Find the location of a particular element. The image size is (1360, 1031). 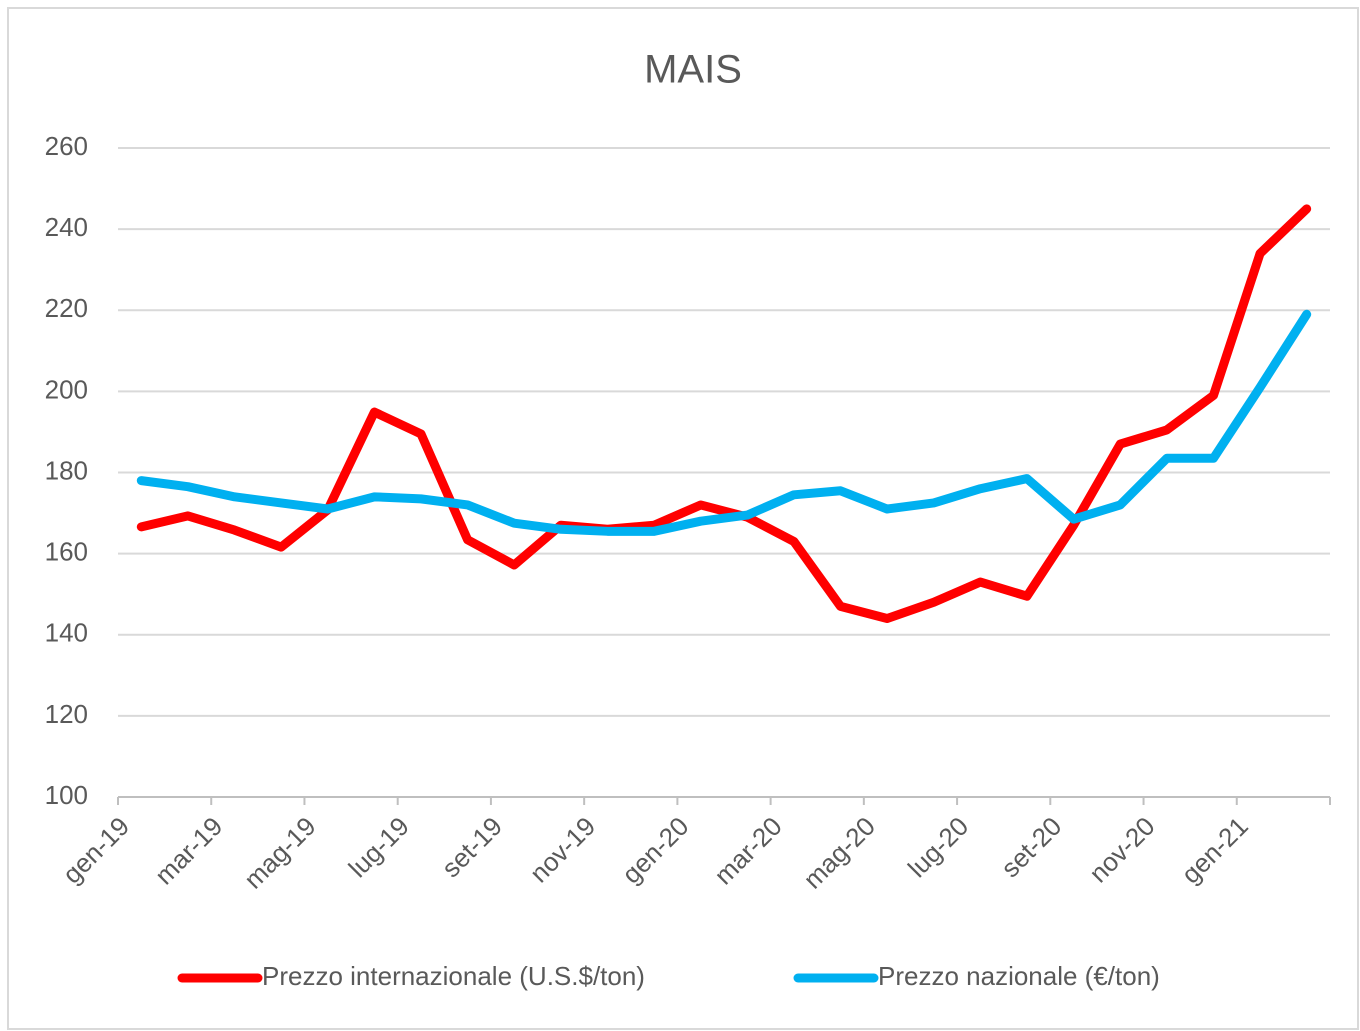

legend-label: Prezzo nazionale (€/ton) is located at coordinates (1019, 976).